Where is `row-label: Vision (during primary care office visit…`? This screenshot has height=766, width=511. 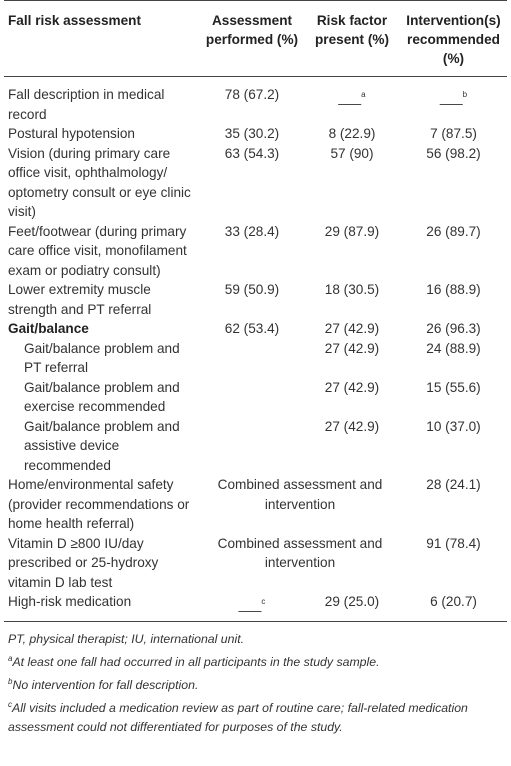
row-label: Vision (during primary care office visit… is located at coordinates (99, 182).